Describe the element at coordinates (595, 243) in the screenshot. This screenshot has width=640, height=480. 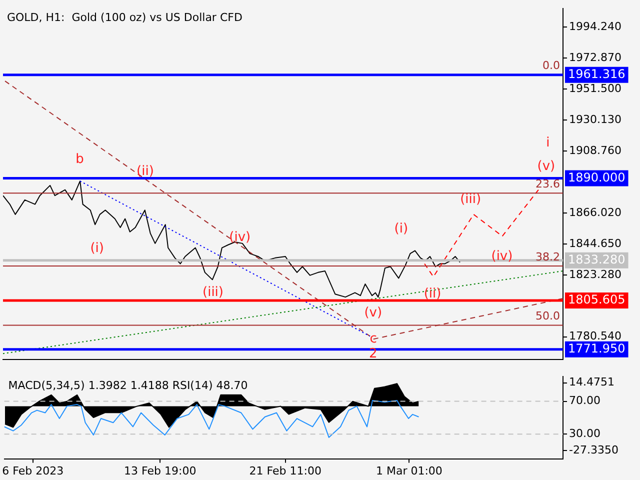
I see `y-tick-label: 1844.650` at that location.